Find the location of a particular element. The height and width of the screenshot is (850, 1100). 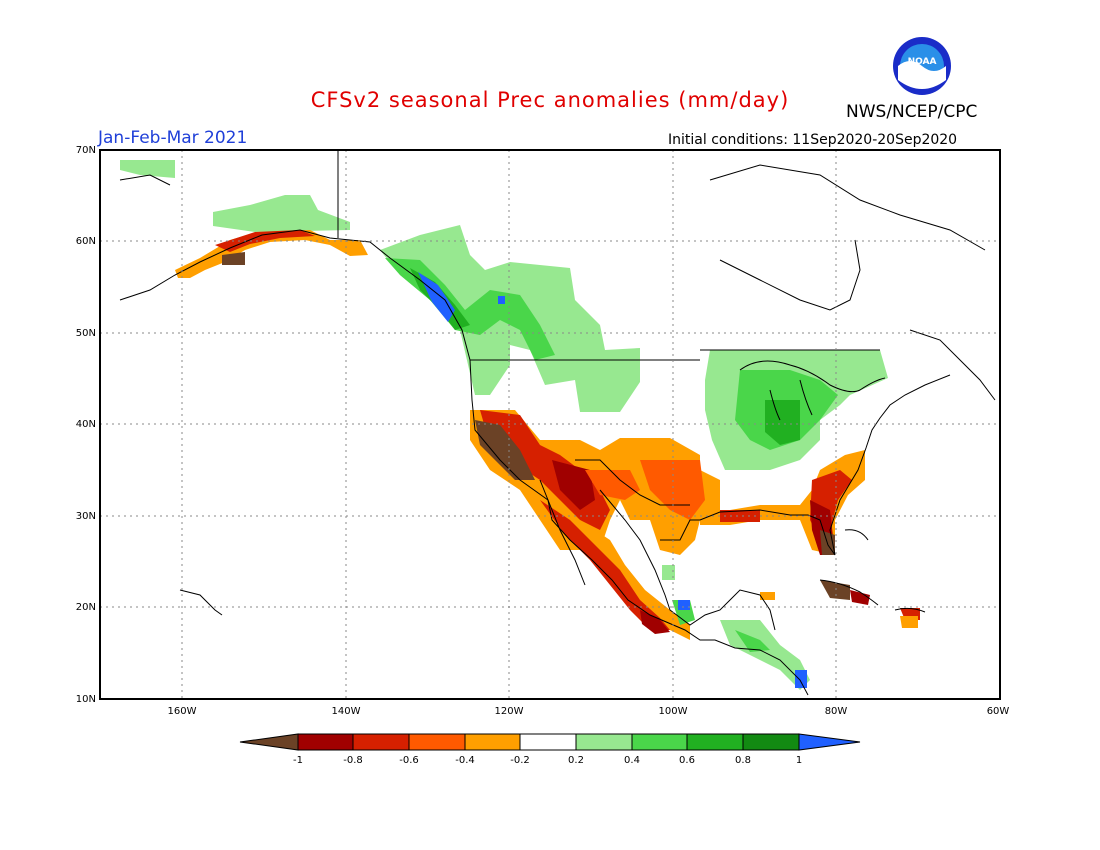

lat-label: 70N is located at coordinates (86, 150).